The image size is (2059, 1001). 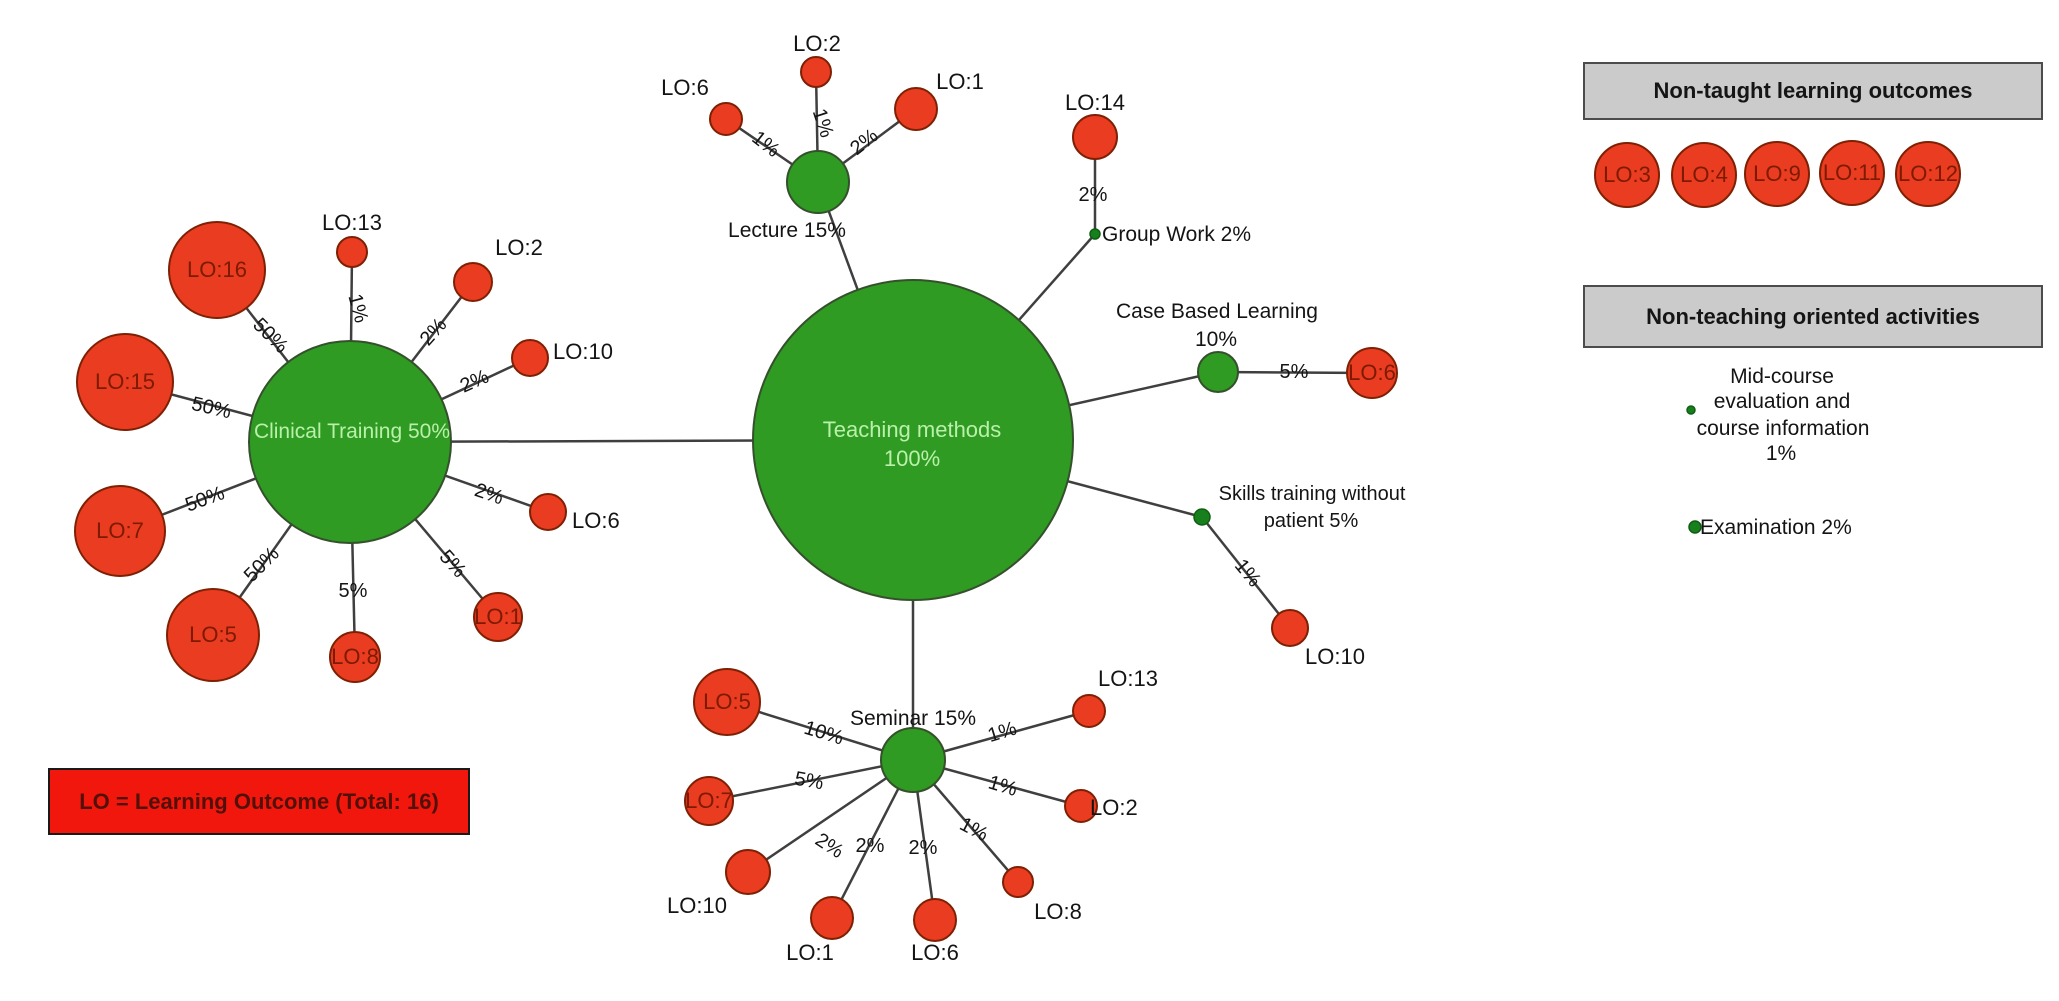 What do you see at coordinates (912, 429) in the screenshot?
I see `teaching-methods-label-line1: Teaching methods` at bounding box center [912, 429].